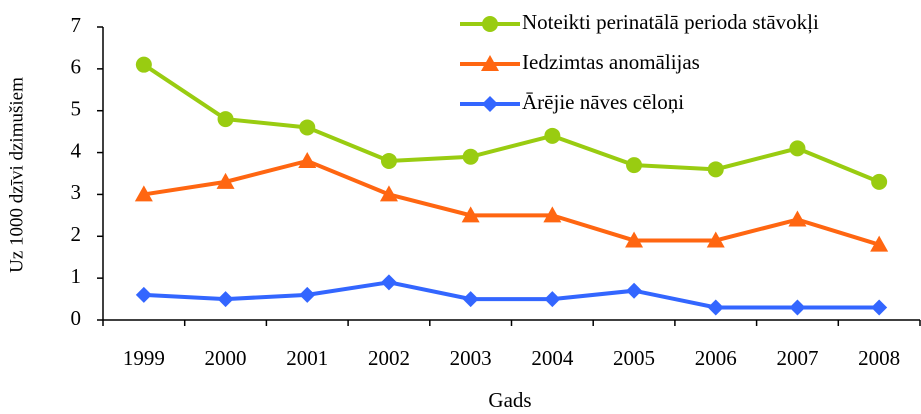 This screenshot has width=921, height=414. Describe the element at coordinates (76, 276) in the screenshot. I see `y-tick-label: 1` at that location.